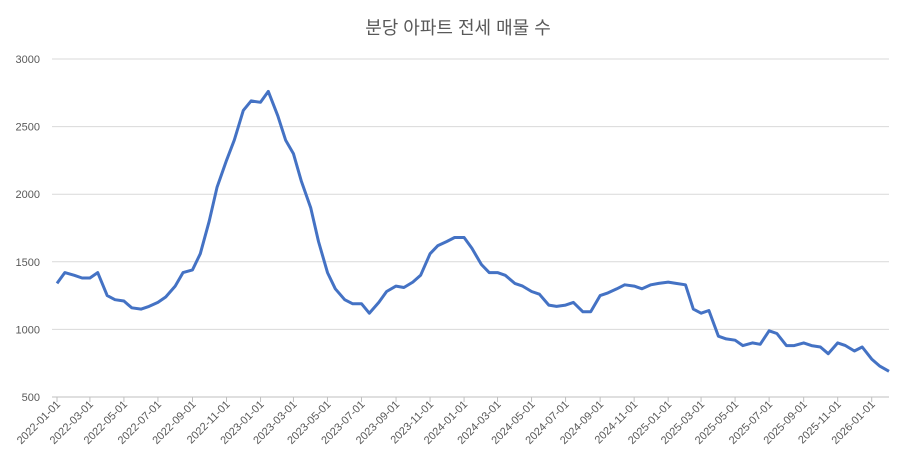 The image size is (915, 468). What do you see at coordinates (28, 263) in the screenshot?
I see `y-tick-label: 1500` at bounding box center [28, 263].